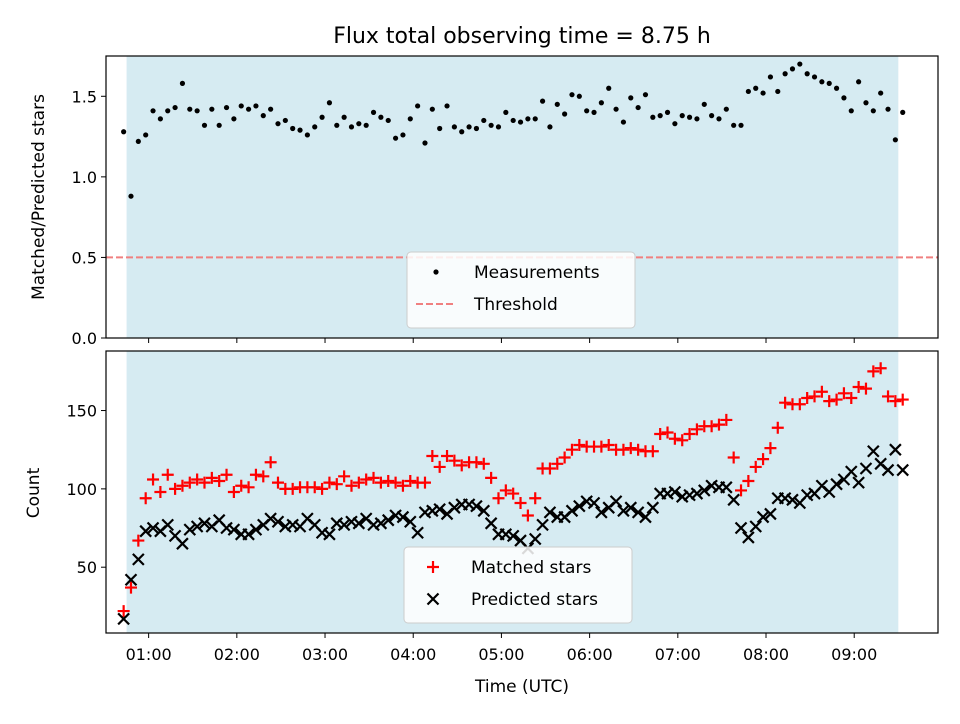 The width and height of the screenshot is (960, 724). I want to click on x-tick-label: 05:00, so click(501, 654).